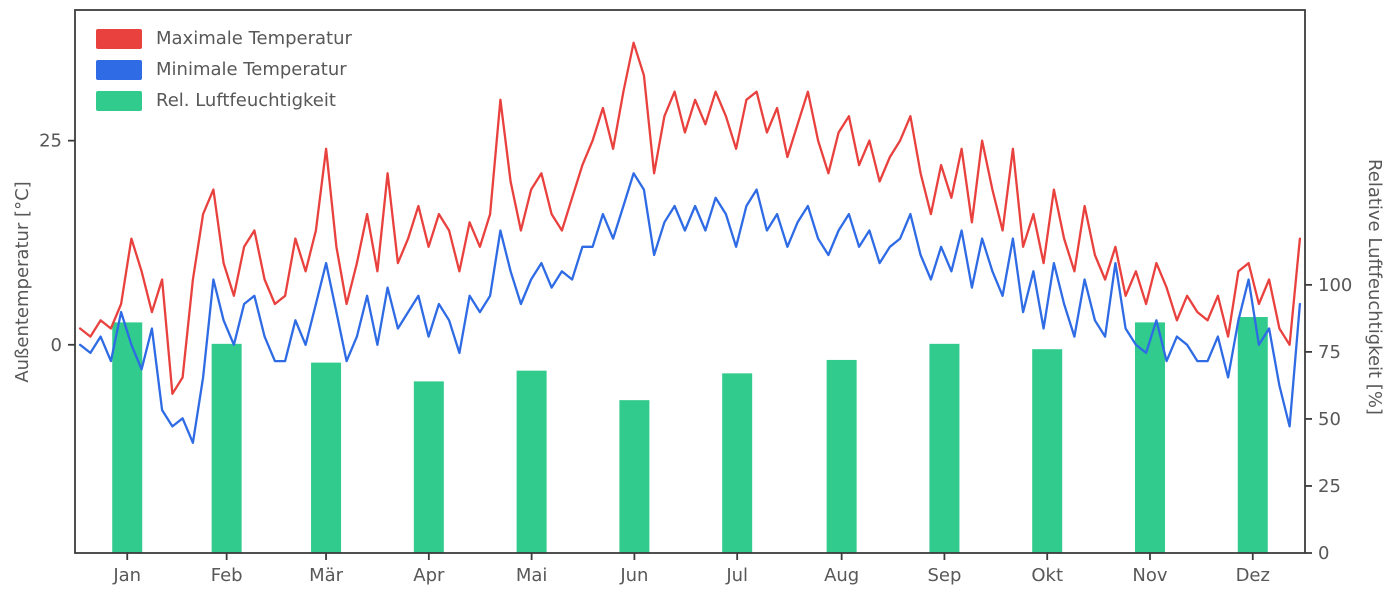  I want to click on humidity-bar-Jul, so click(737, 463).